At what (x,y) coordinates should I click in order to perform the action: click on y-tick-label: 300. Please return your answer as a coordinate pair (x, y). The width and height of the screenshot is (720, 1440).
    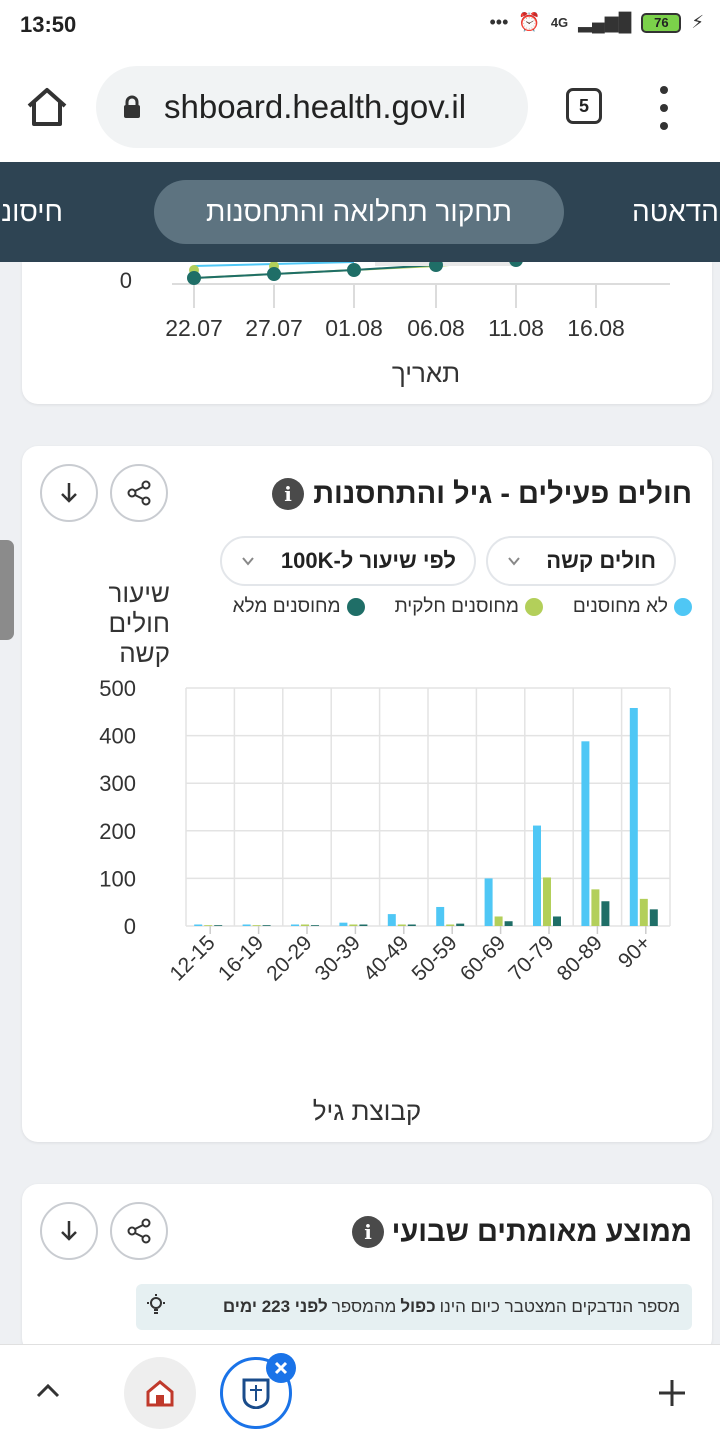
    Looking at the image, I should click on (117, 783).